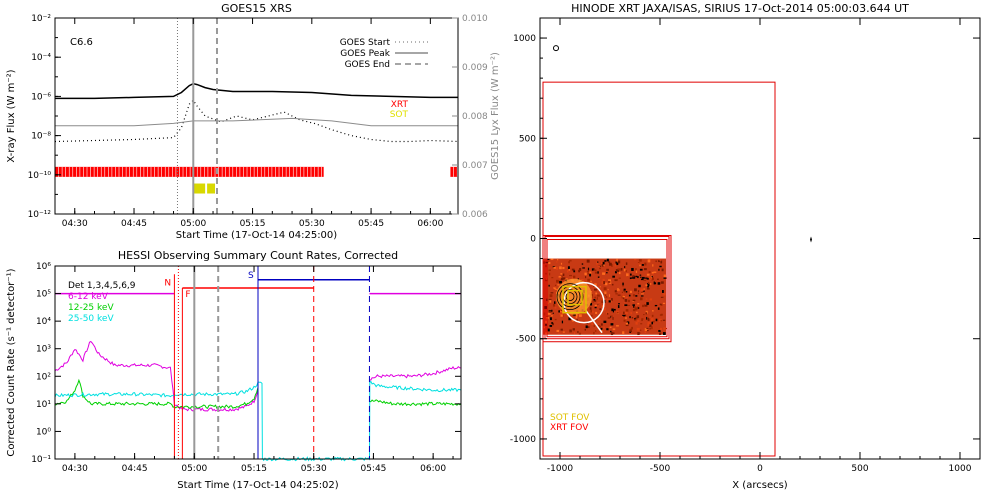  I want to click on goes-flare-class: C6.6, so click(81, 42).